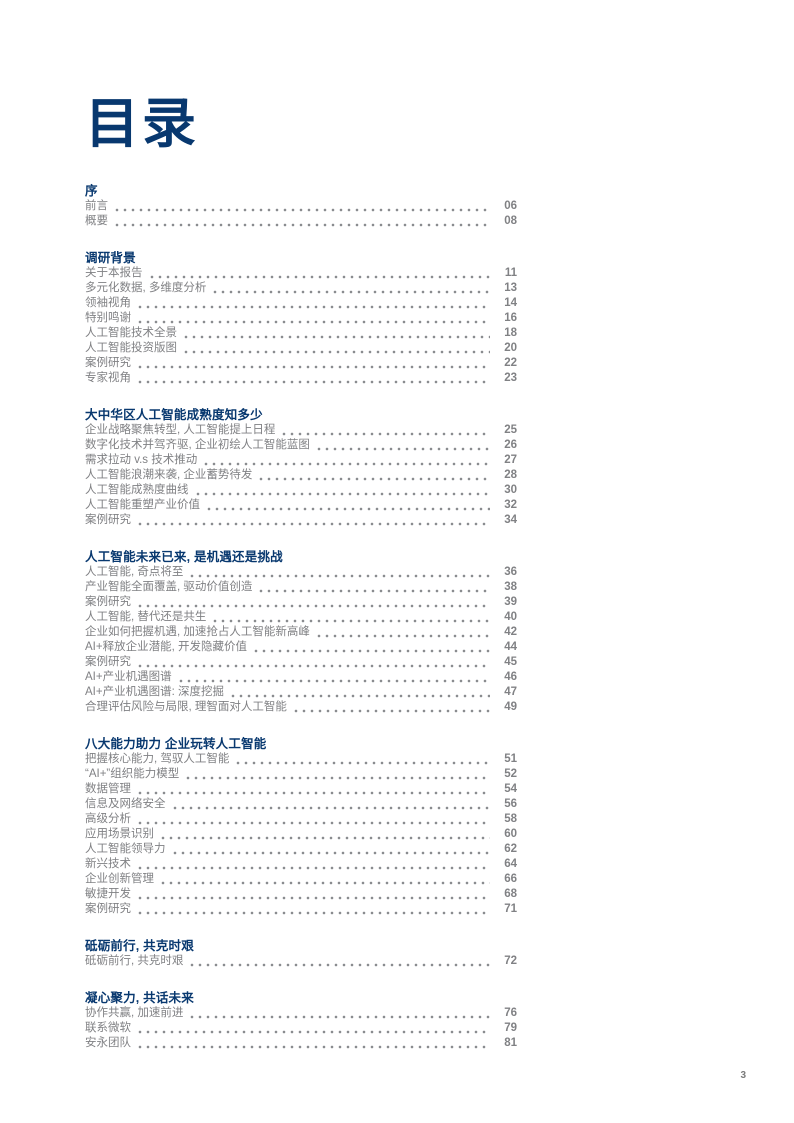 This screenshot has height=1123, width=794. Describe the element at coordinates (301, 348) in the screenshot. I see `toc-entry: 人工智能投资版图 20` at that location.